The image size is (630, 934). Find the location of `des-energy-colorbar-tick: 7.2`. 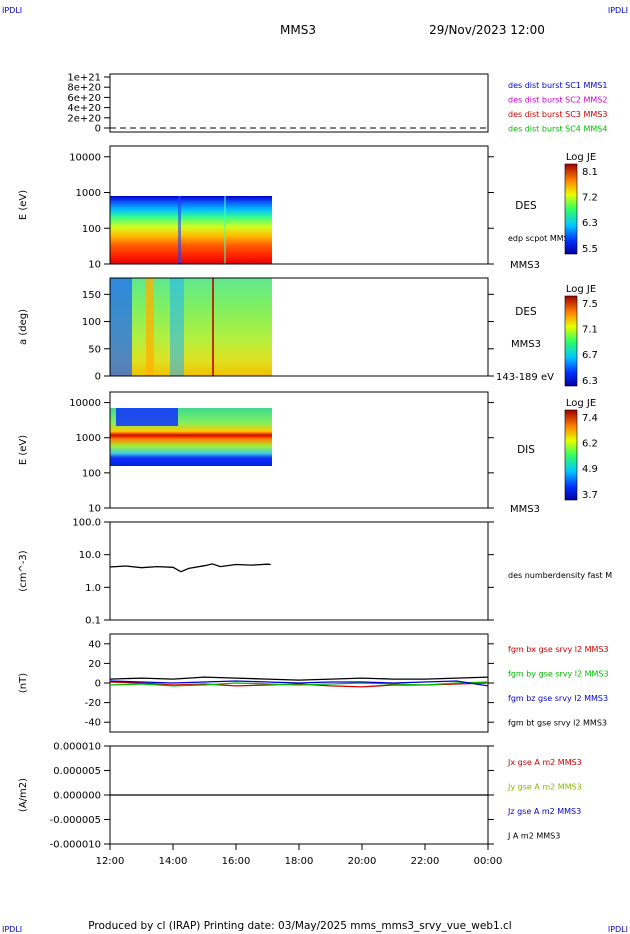

des-energy-colorbar-tick: 7.2 is located at coordinates (590, 198).